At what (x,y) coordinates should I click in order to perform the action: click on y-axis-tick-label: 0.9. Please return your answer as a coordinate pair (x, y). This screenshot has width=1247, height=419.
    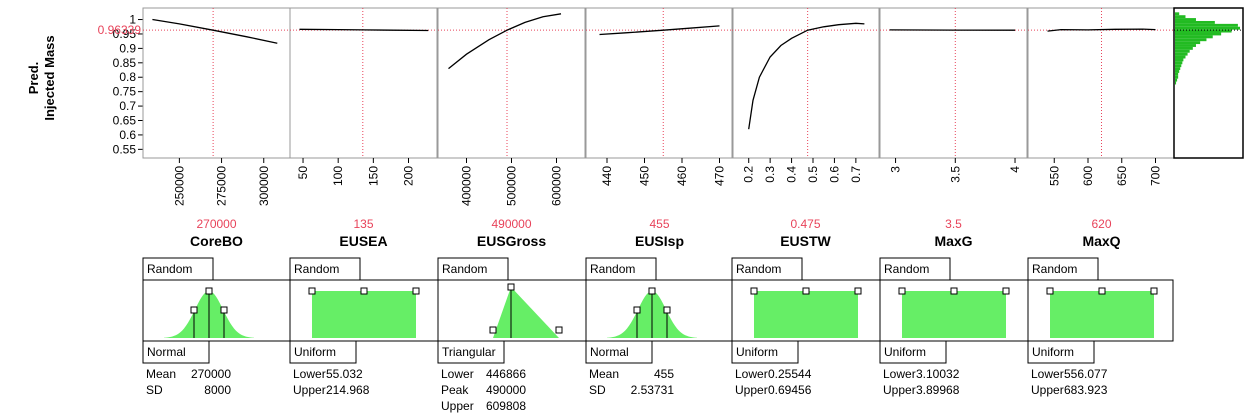
    Looking at the image, I should click on (127, 48).